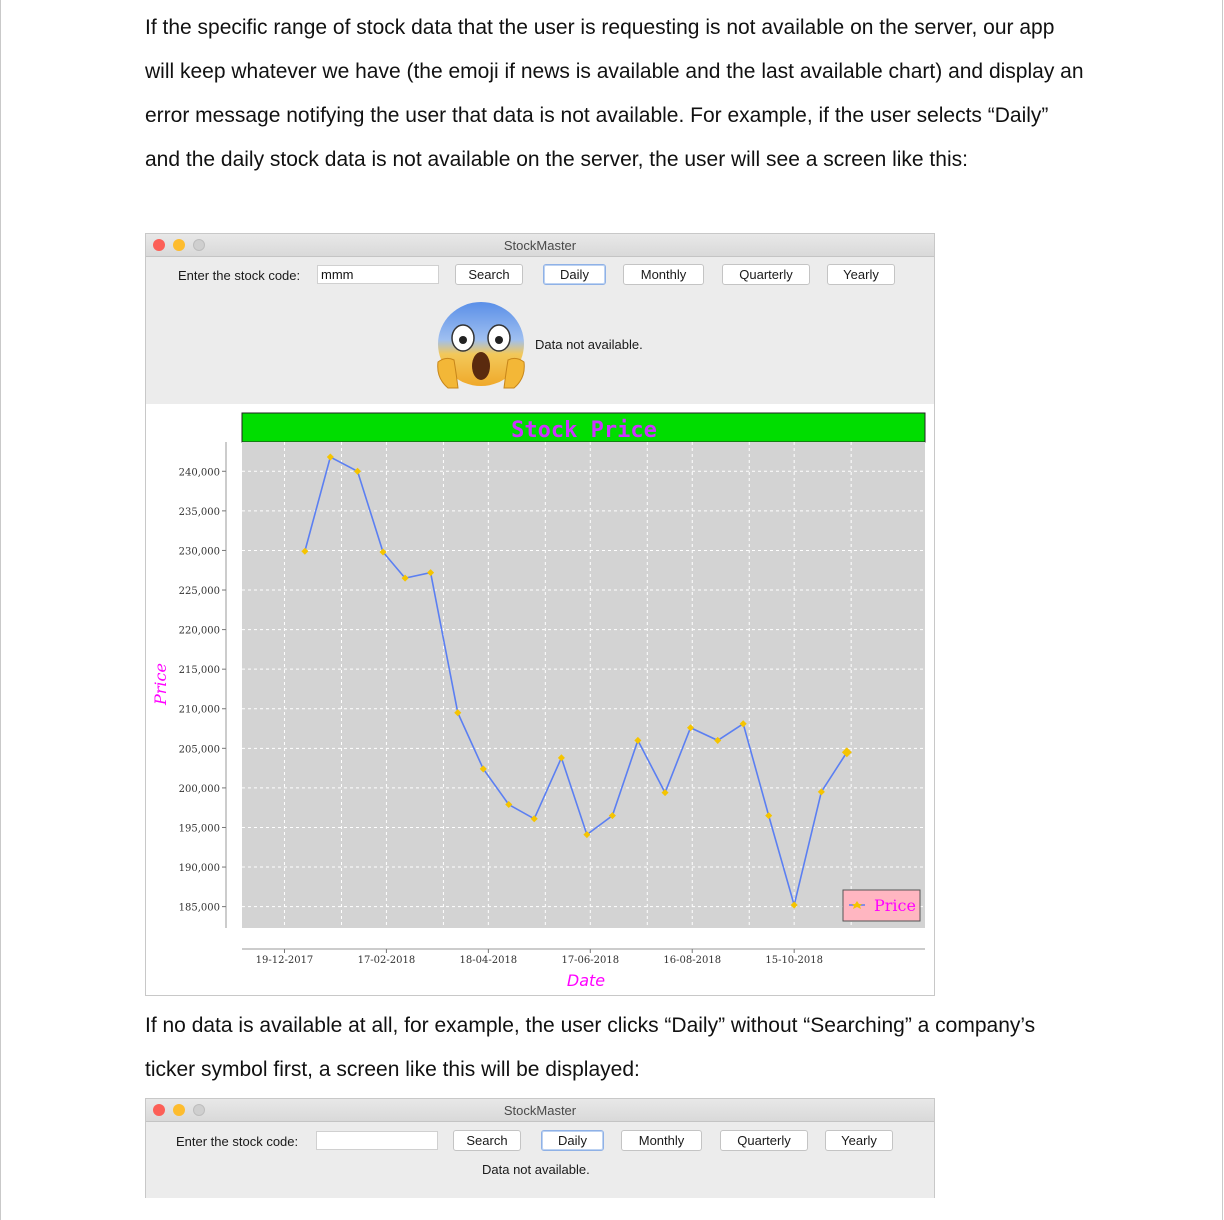 This screenshot has height=1220, width=1224. I want to click on x-tick-label: 15-10-2018, so click(794, 960).